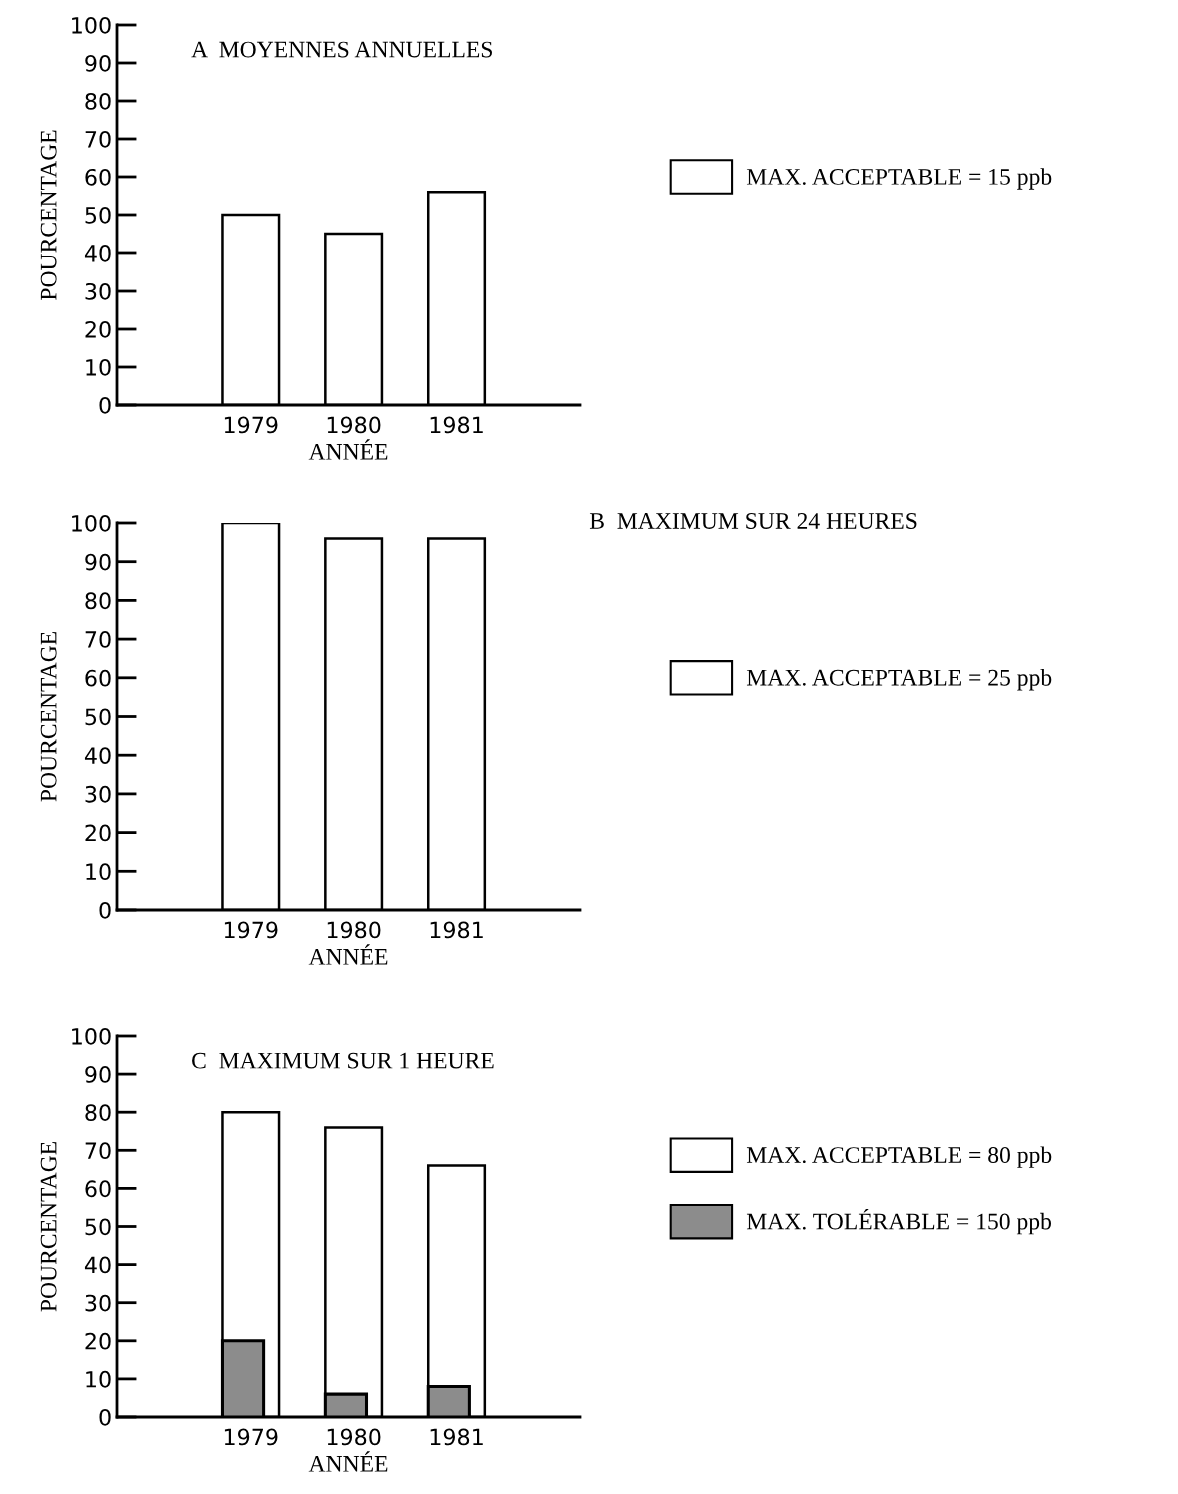  What do you see at coordinates (899, 1157) in the screenshot?
I see `legend-label: MAX. ACCEPTABLE = 80 ppb` at bounding box center [899, 1157].